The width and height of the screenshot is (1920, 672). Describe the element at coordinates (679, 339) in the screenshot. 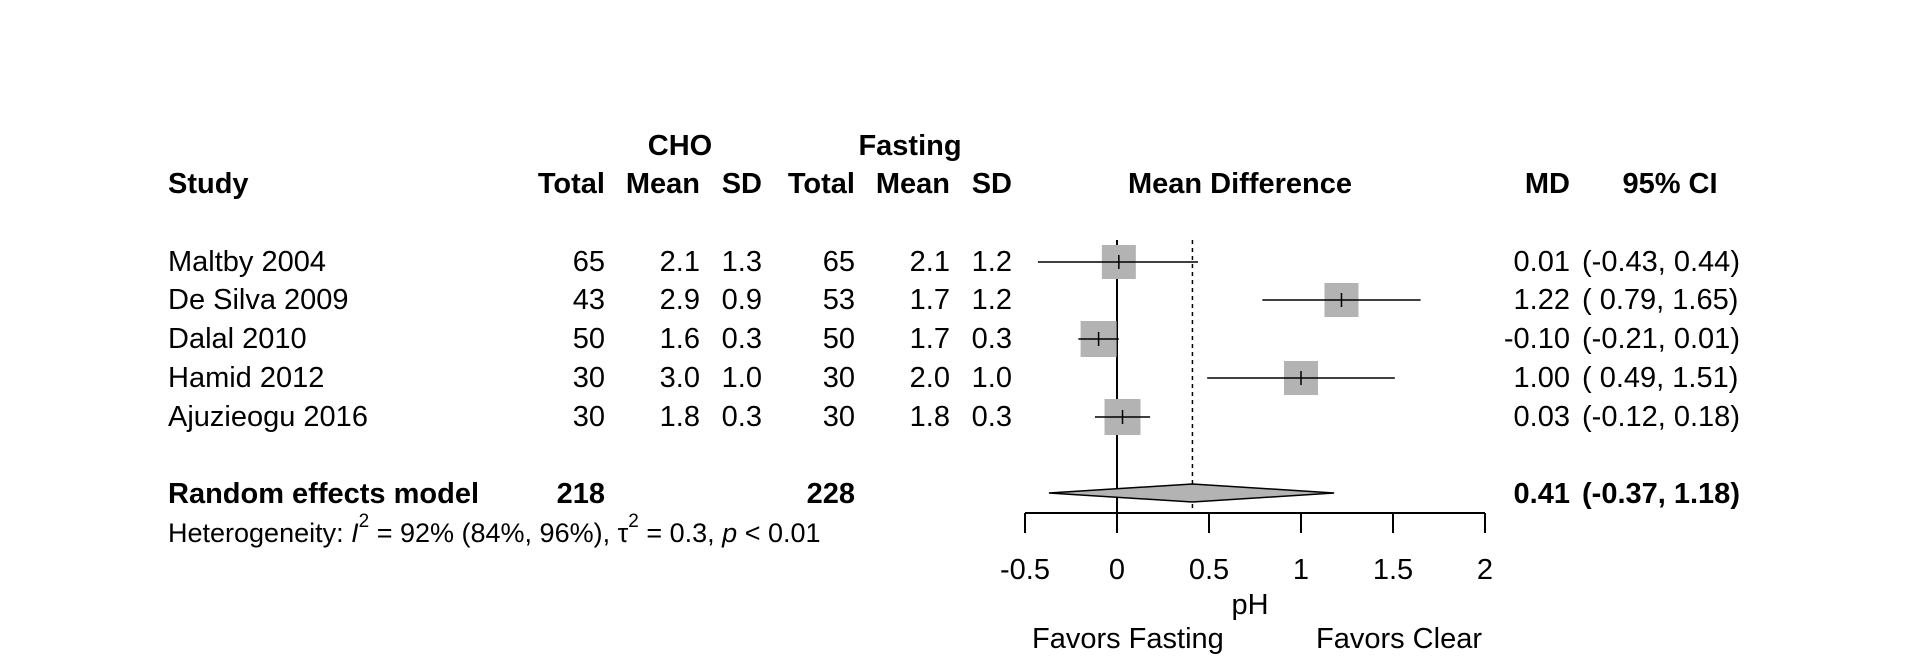

I see `cho-mean: 1.6` at that location.